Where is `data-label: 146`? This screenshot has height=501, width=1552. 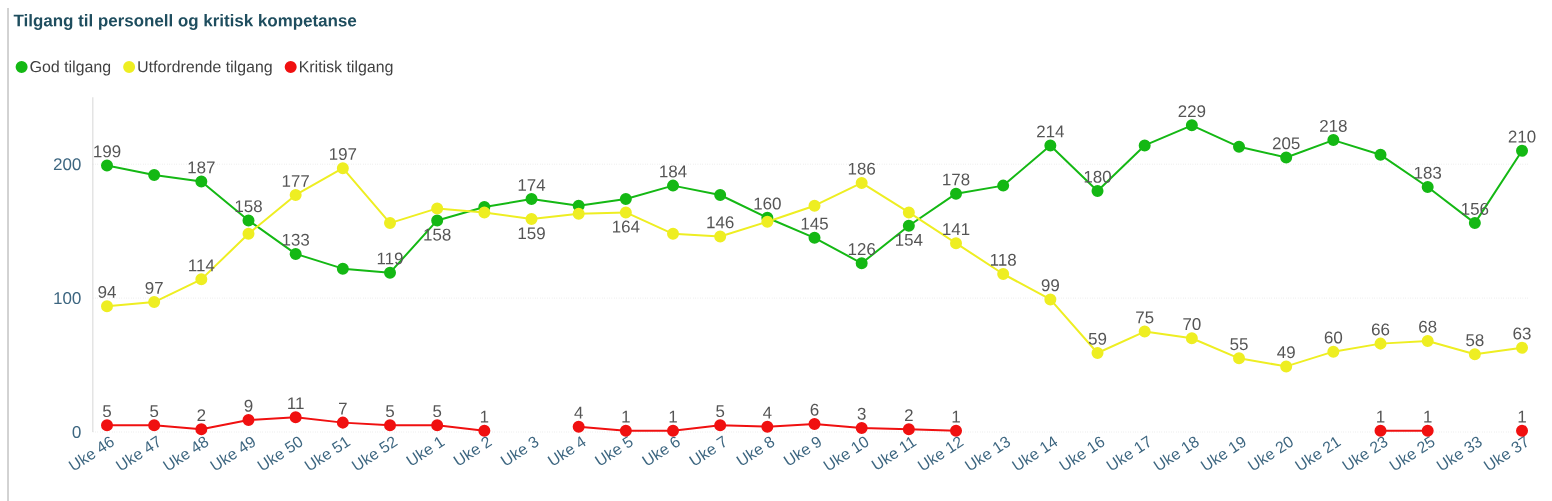
data-label: 146 is located at coordinates (720, 222).